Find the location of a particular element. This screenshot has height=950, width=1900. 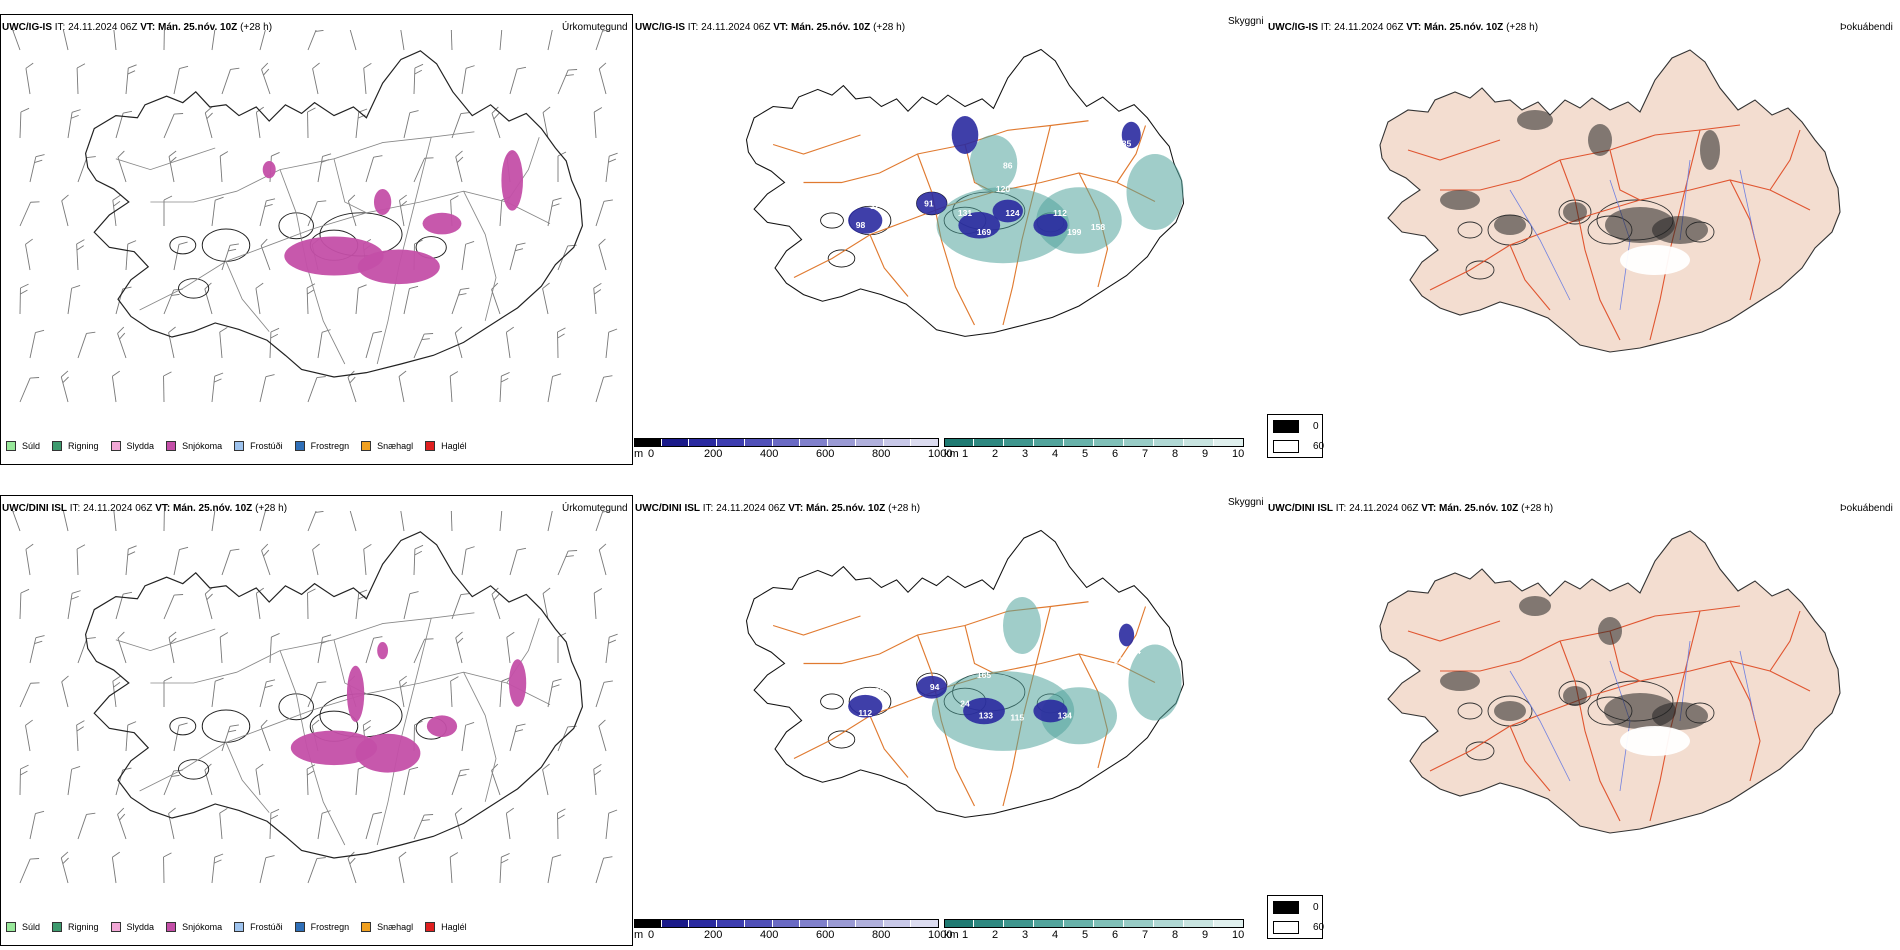

fog-map-row2 is located at coordinates (1610, 682).